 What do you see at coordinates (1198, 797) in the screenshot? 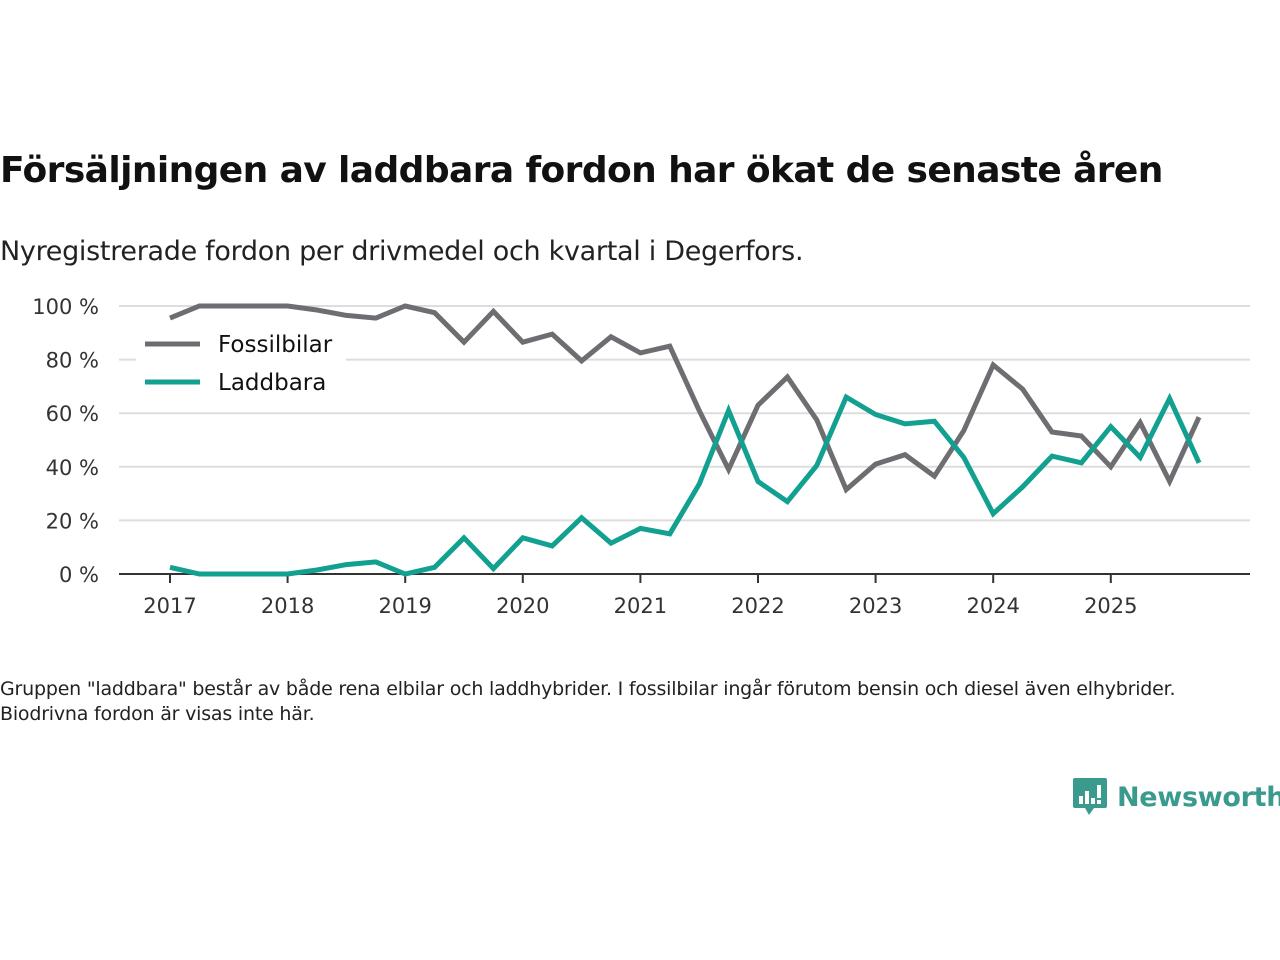
I see `brand-name: Newsworthy` at bounding box center [1198, 797].